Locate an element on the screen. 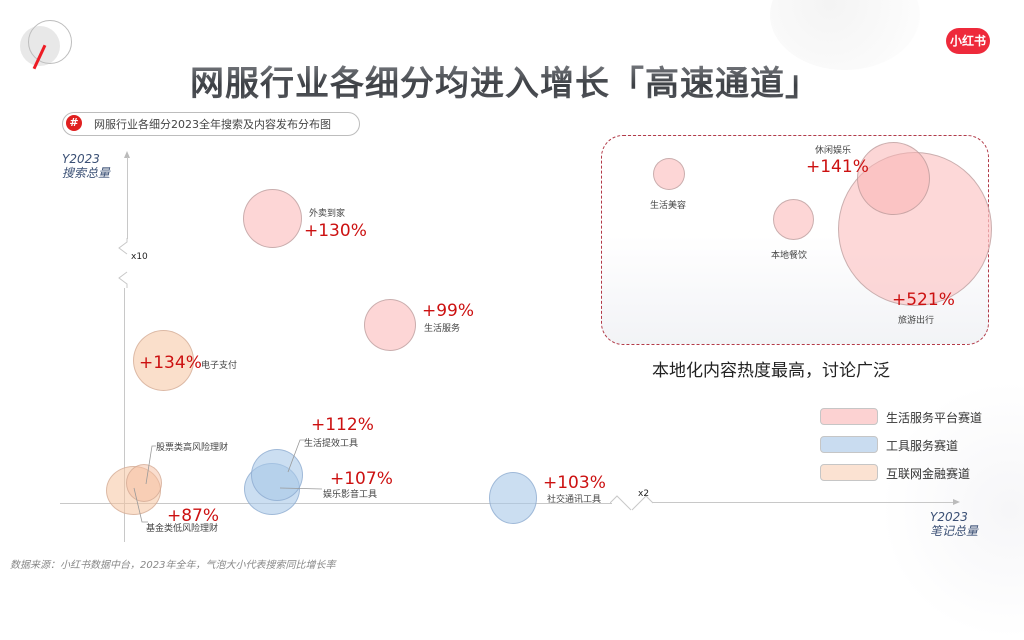 This screenshot has width=1024, height=640. x-axis-line is located at coordinates (336, 503).